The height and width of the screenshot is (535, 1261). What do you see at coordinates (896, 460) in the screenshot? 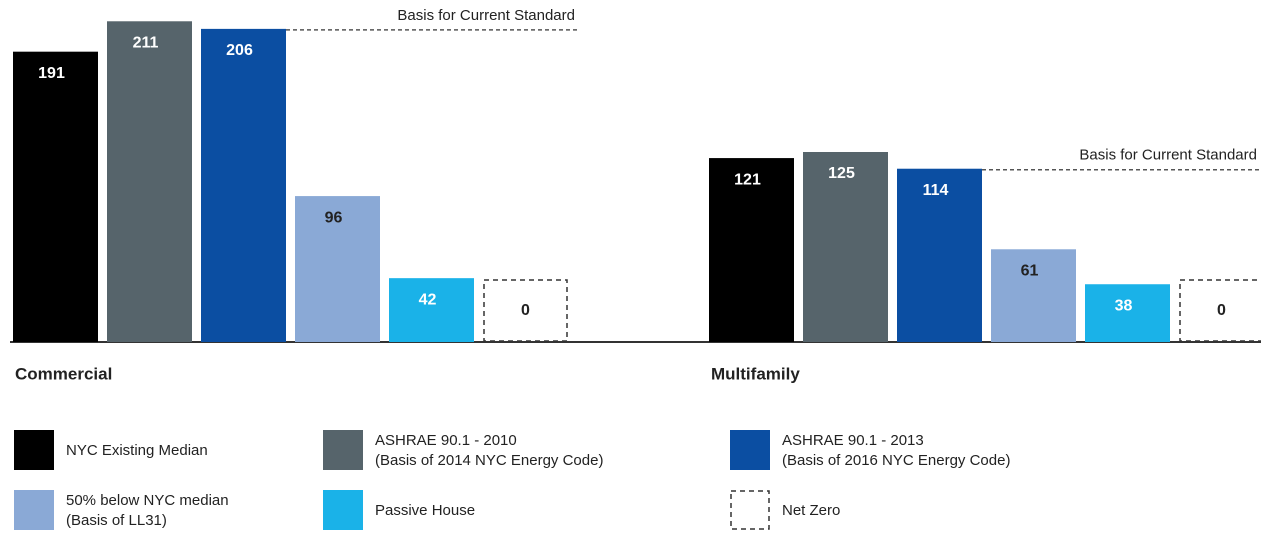
I see `legend-note: (Basis of 2016 NYC Energy Code)` at bounding box center [896, 460].